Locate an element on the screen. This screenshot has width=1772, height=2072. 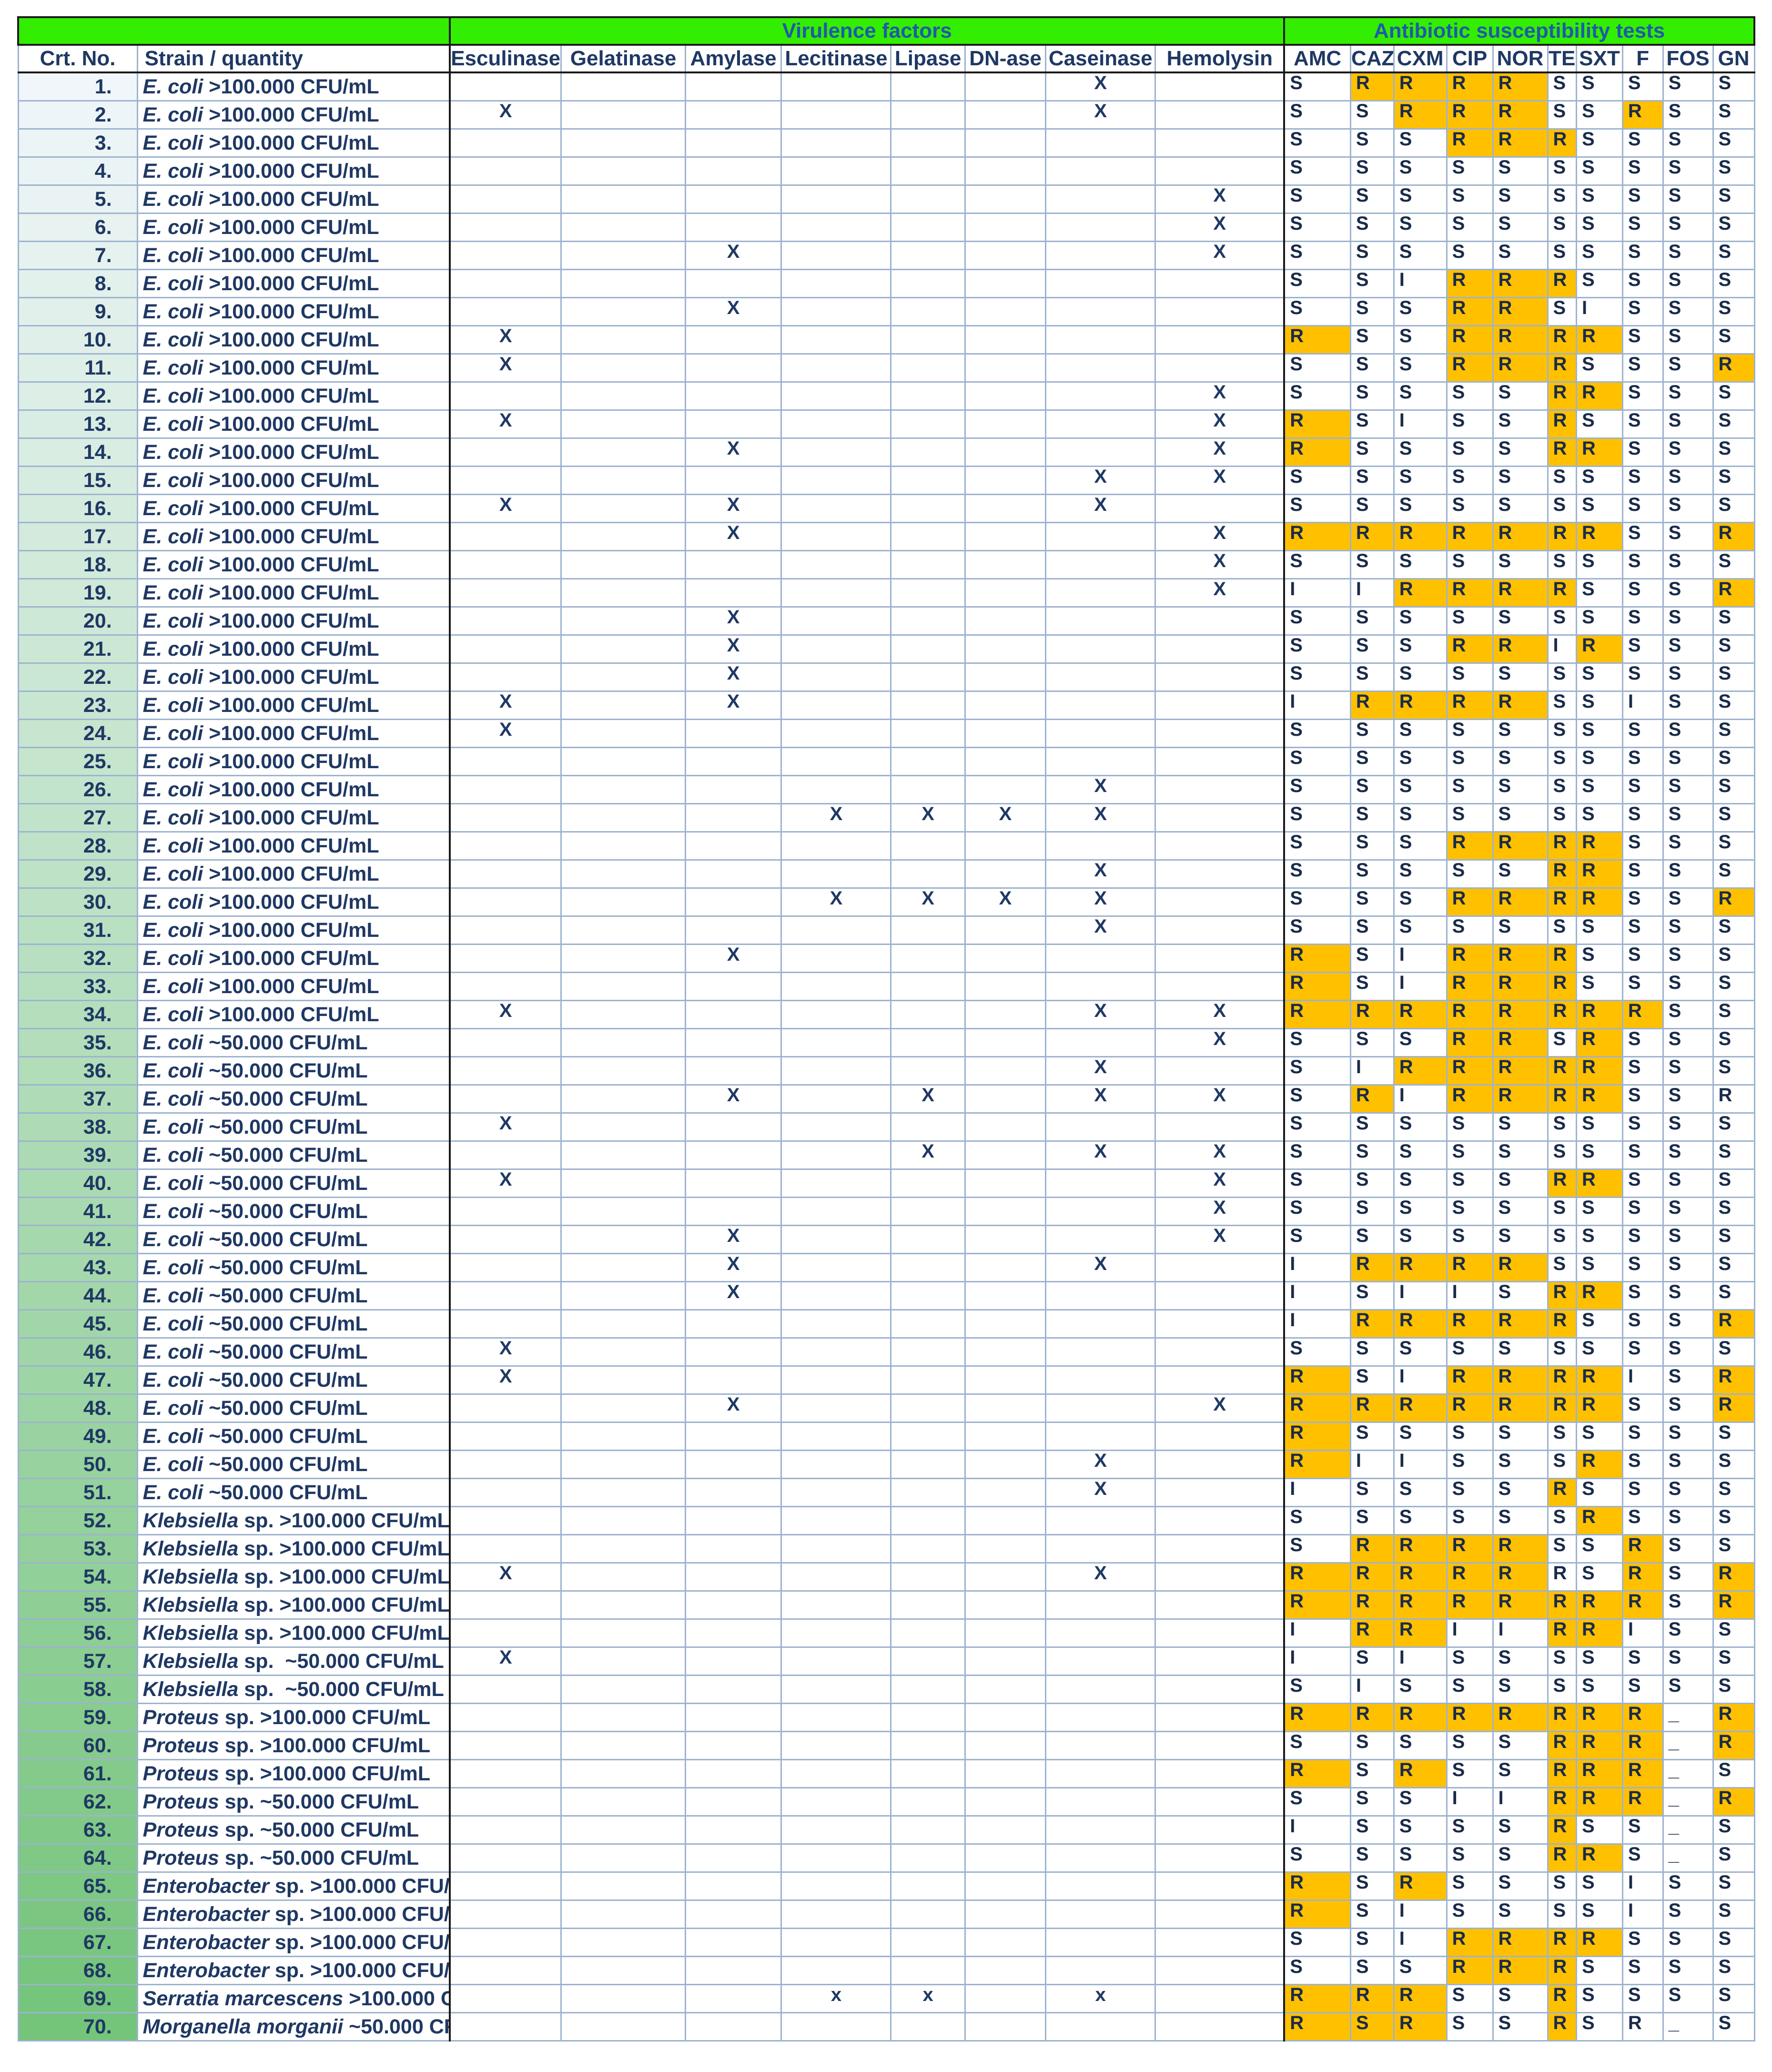
virulence-cell-lipase: x is located at coordinates (928, 1998).